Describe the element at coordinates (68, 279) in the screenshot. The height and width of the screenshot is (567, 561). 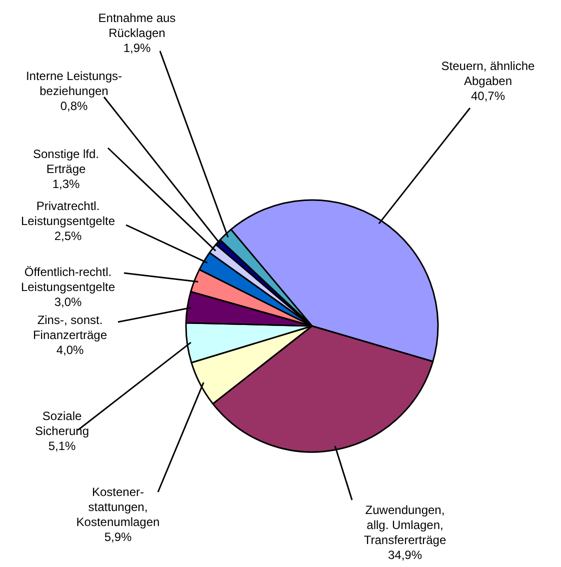
I see `slice-label: Öffentlich-rechtl. Leistungsentgelte` at that location.